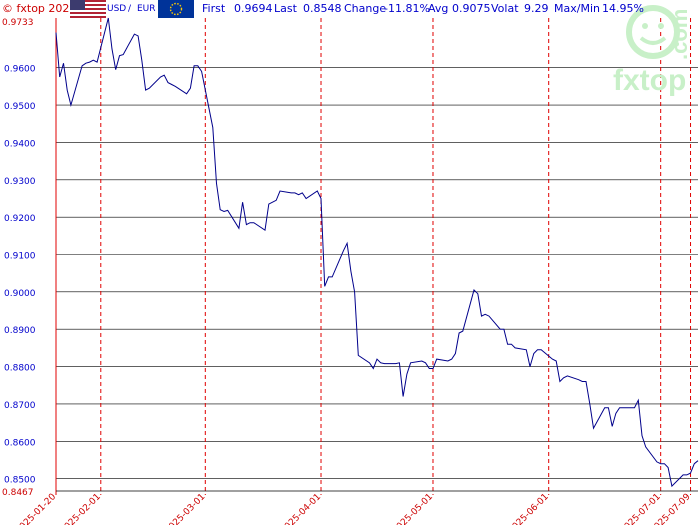 This screenshot has width=700, height=529. Describe the element at coordinates (301, 508) in the screenshot. I see `x-tick-label: 2025-04-01` at that location.